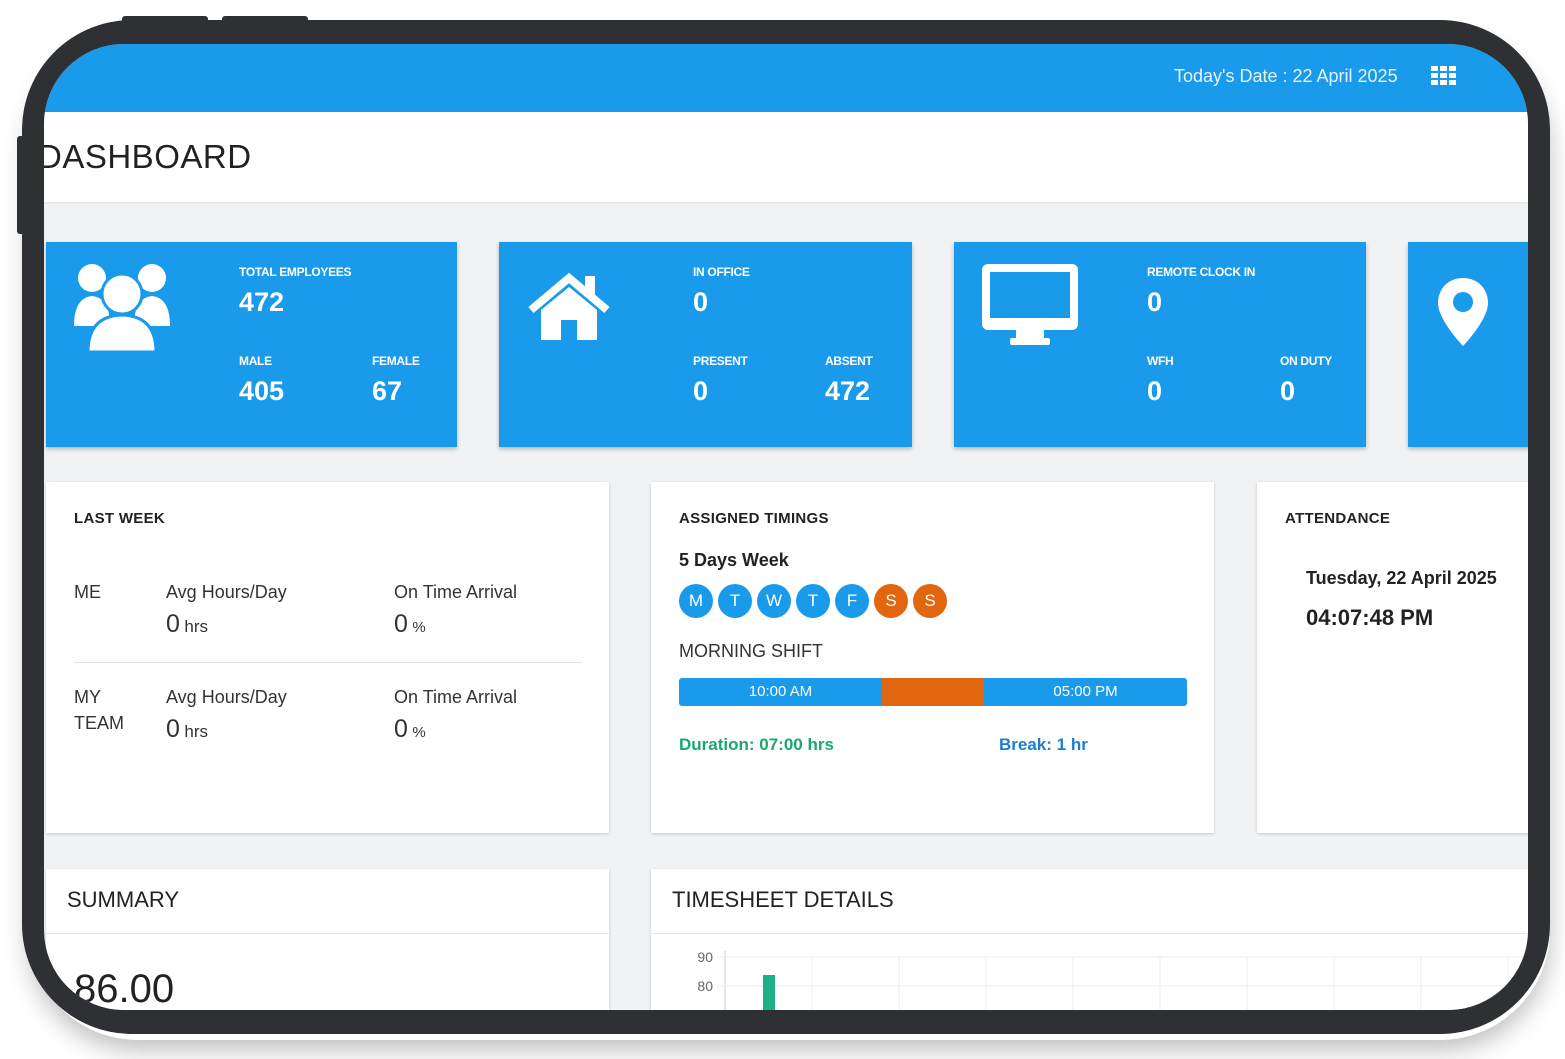  Describe the element at coordinates (813, 601) in the screenshot. I see `day-badge-thursday: T` at that location.